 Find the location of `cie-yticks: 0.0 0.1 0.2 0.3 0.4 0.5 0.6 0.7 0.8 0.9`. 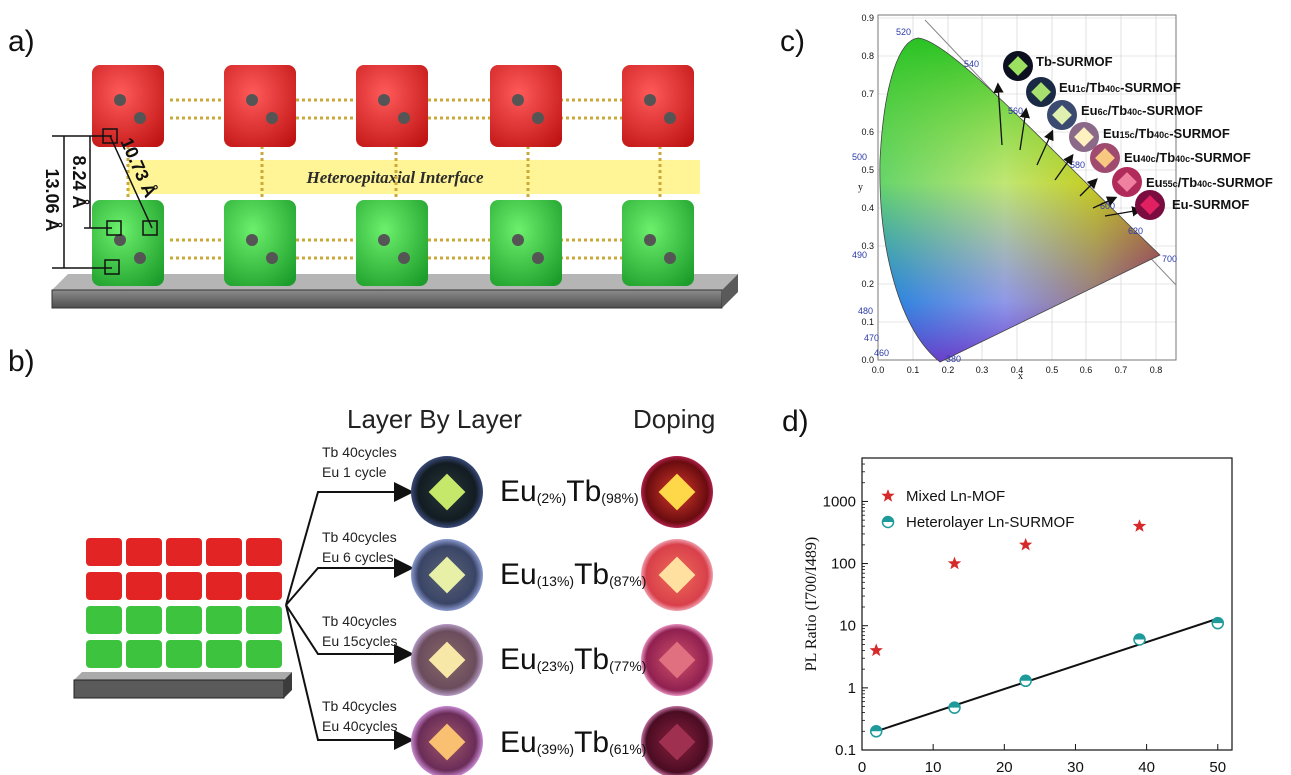

cie-yticks: 0.0 0.1 0.2 0.3 0.4 0.5 0.6 0.7 0.8 0.9 is located at coordinates (867, 189).